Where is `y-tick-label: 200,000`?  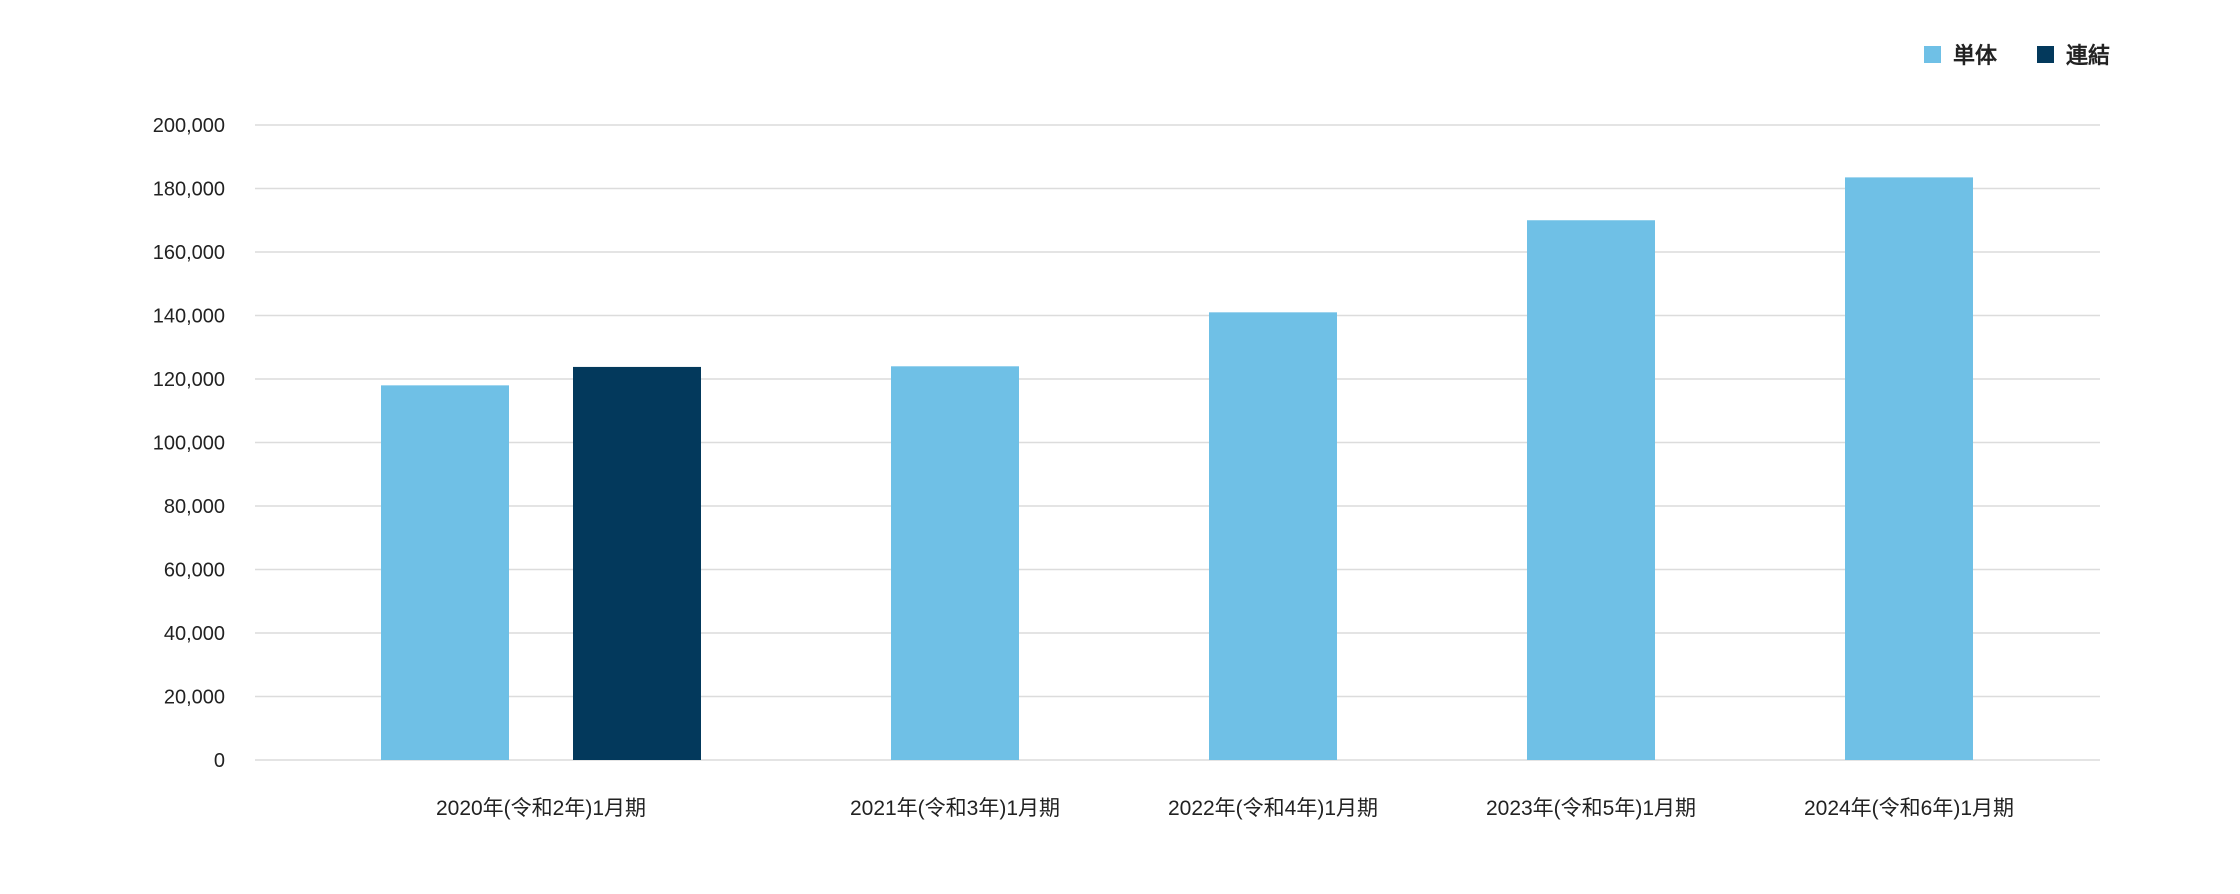 y-tick-label: 200,000 is located at coordinates (189, 126).